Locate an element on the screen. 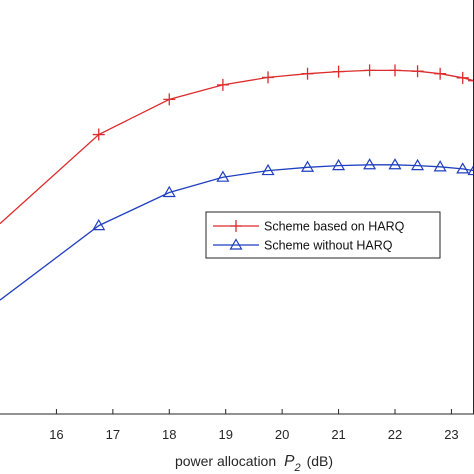  x-axis-label-unit: (dB) is located at coordinates (320, 461).